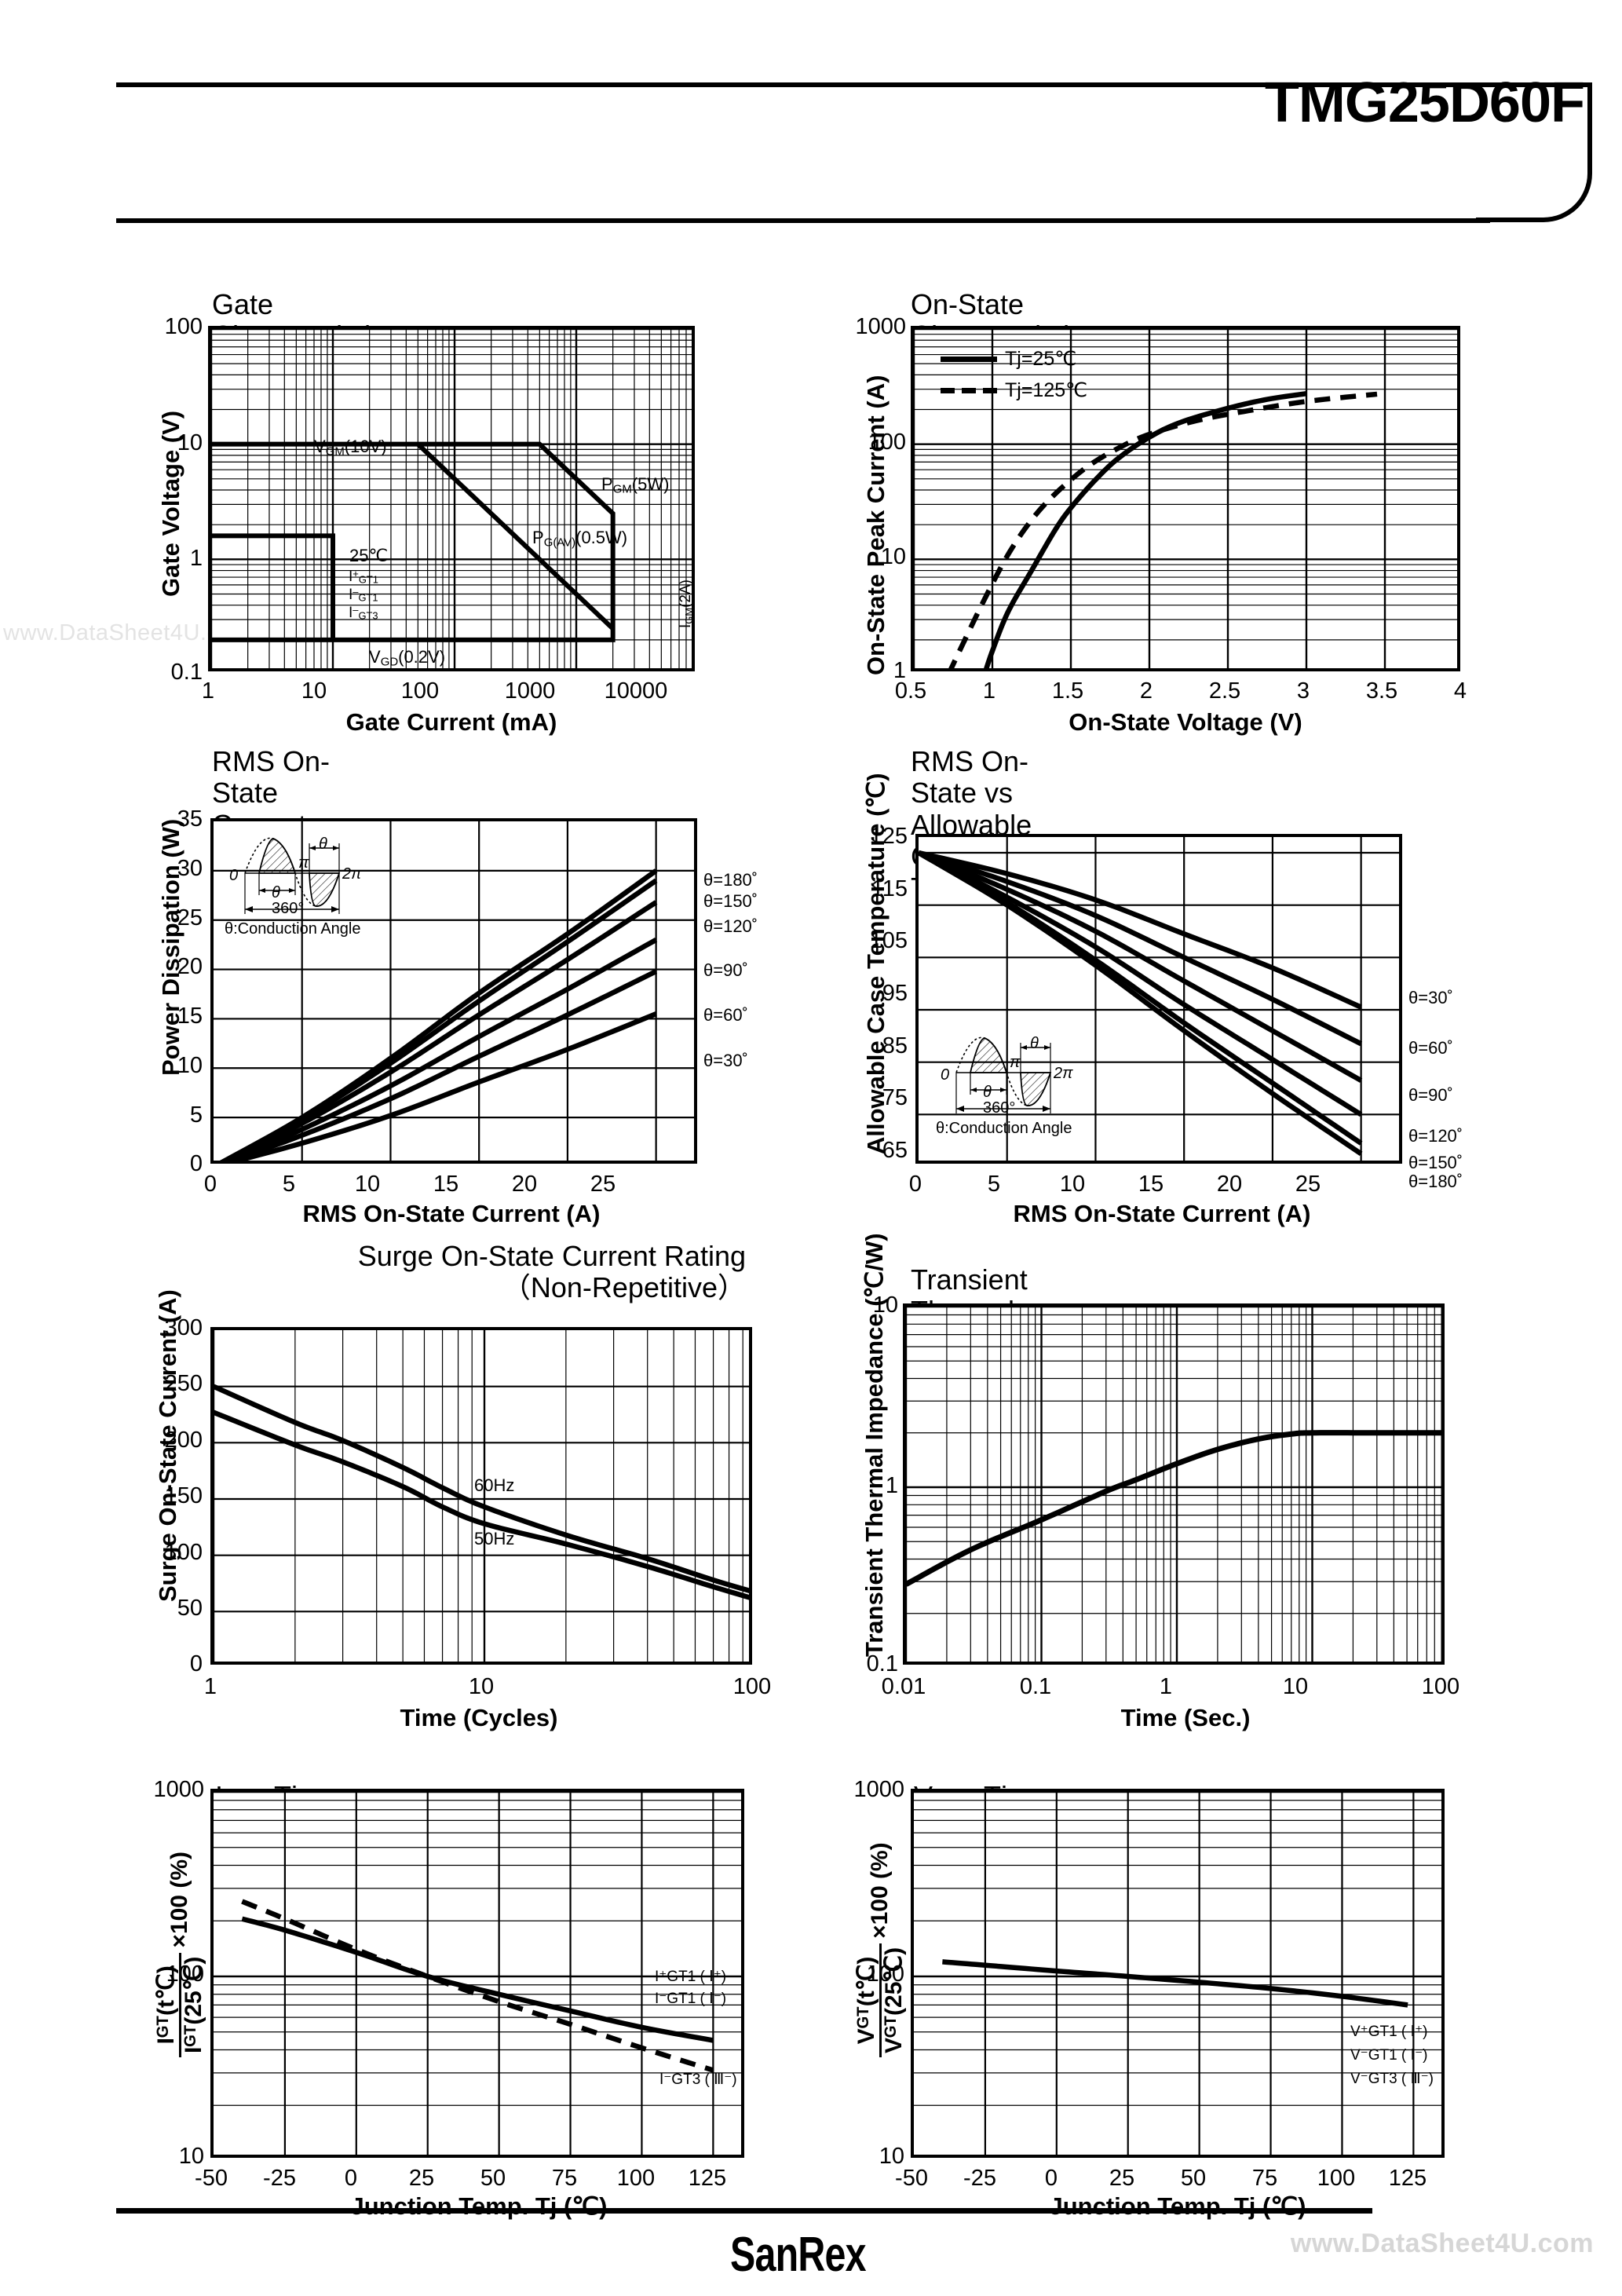  I want to click on series-label: θ=180˚, so click(730, 880).